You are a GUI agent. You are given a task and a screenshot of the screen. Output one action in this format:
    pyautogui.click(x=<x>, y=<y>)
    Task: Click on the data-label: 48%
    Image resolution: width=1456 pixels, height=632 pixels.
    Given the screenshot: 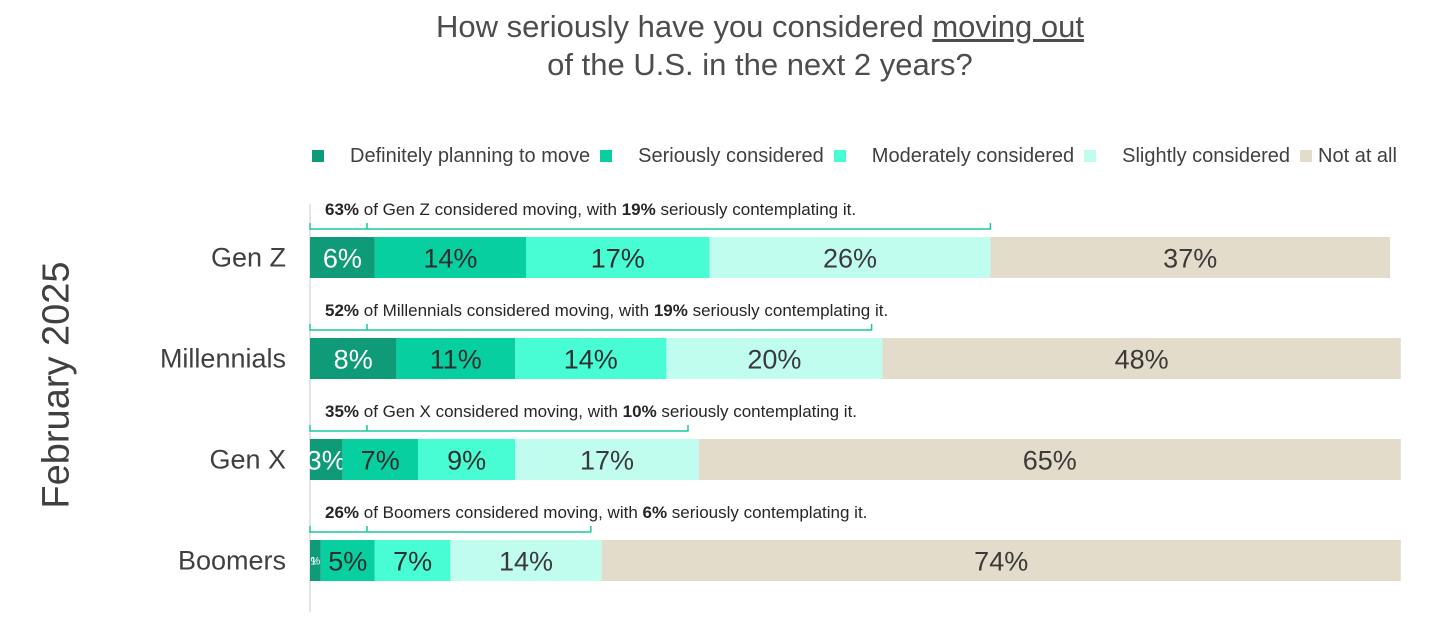 What is the action you would take?
    pyautogui.click(x=1142, y=360)
    